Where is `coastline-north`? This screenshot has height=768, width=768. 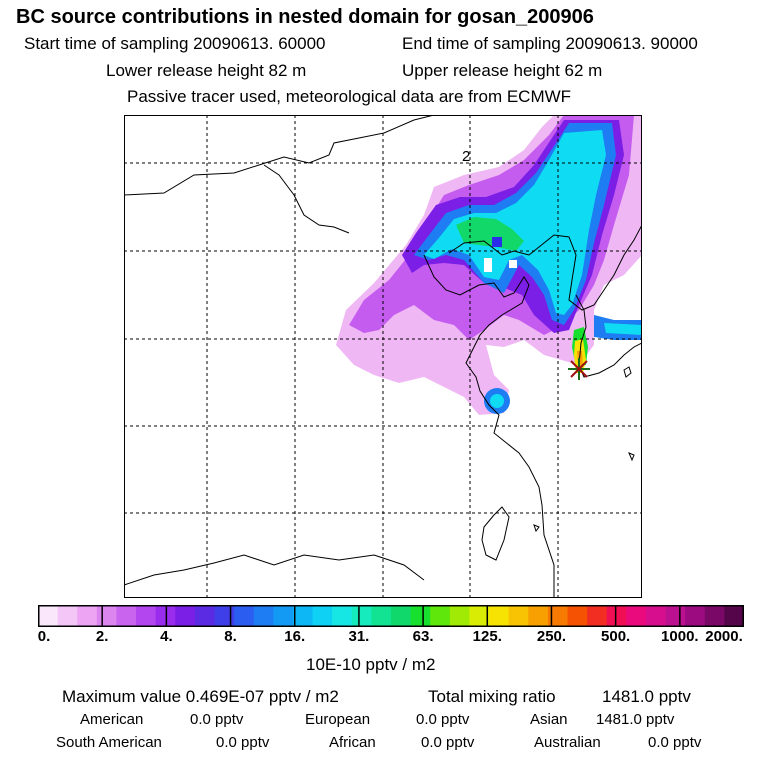
coastline-north is located at coordinates (279, 155).